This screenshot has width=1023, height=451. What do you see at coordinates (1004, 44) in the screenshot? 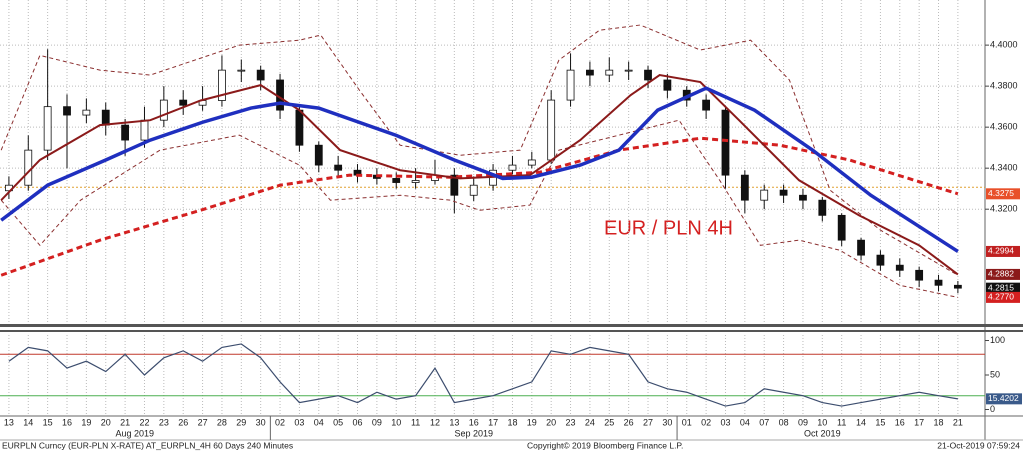
I see `y-tick-label: 4.4000` at bounding box center [1004, 44].